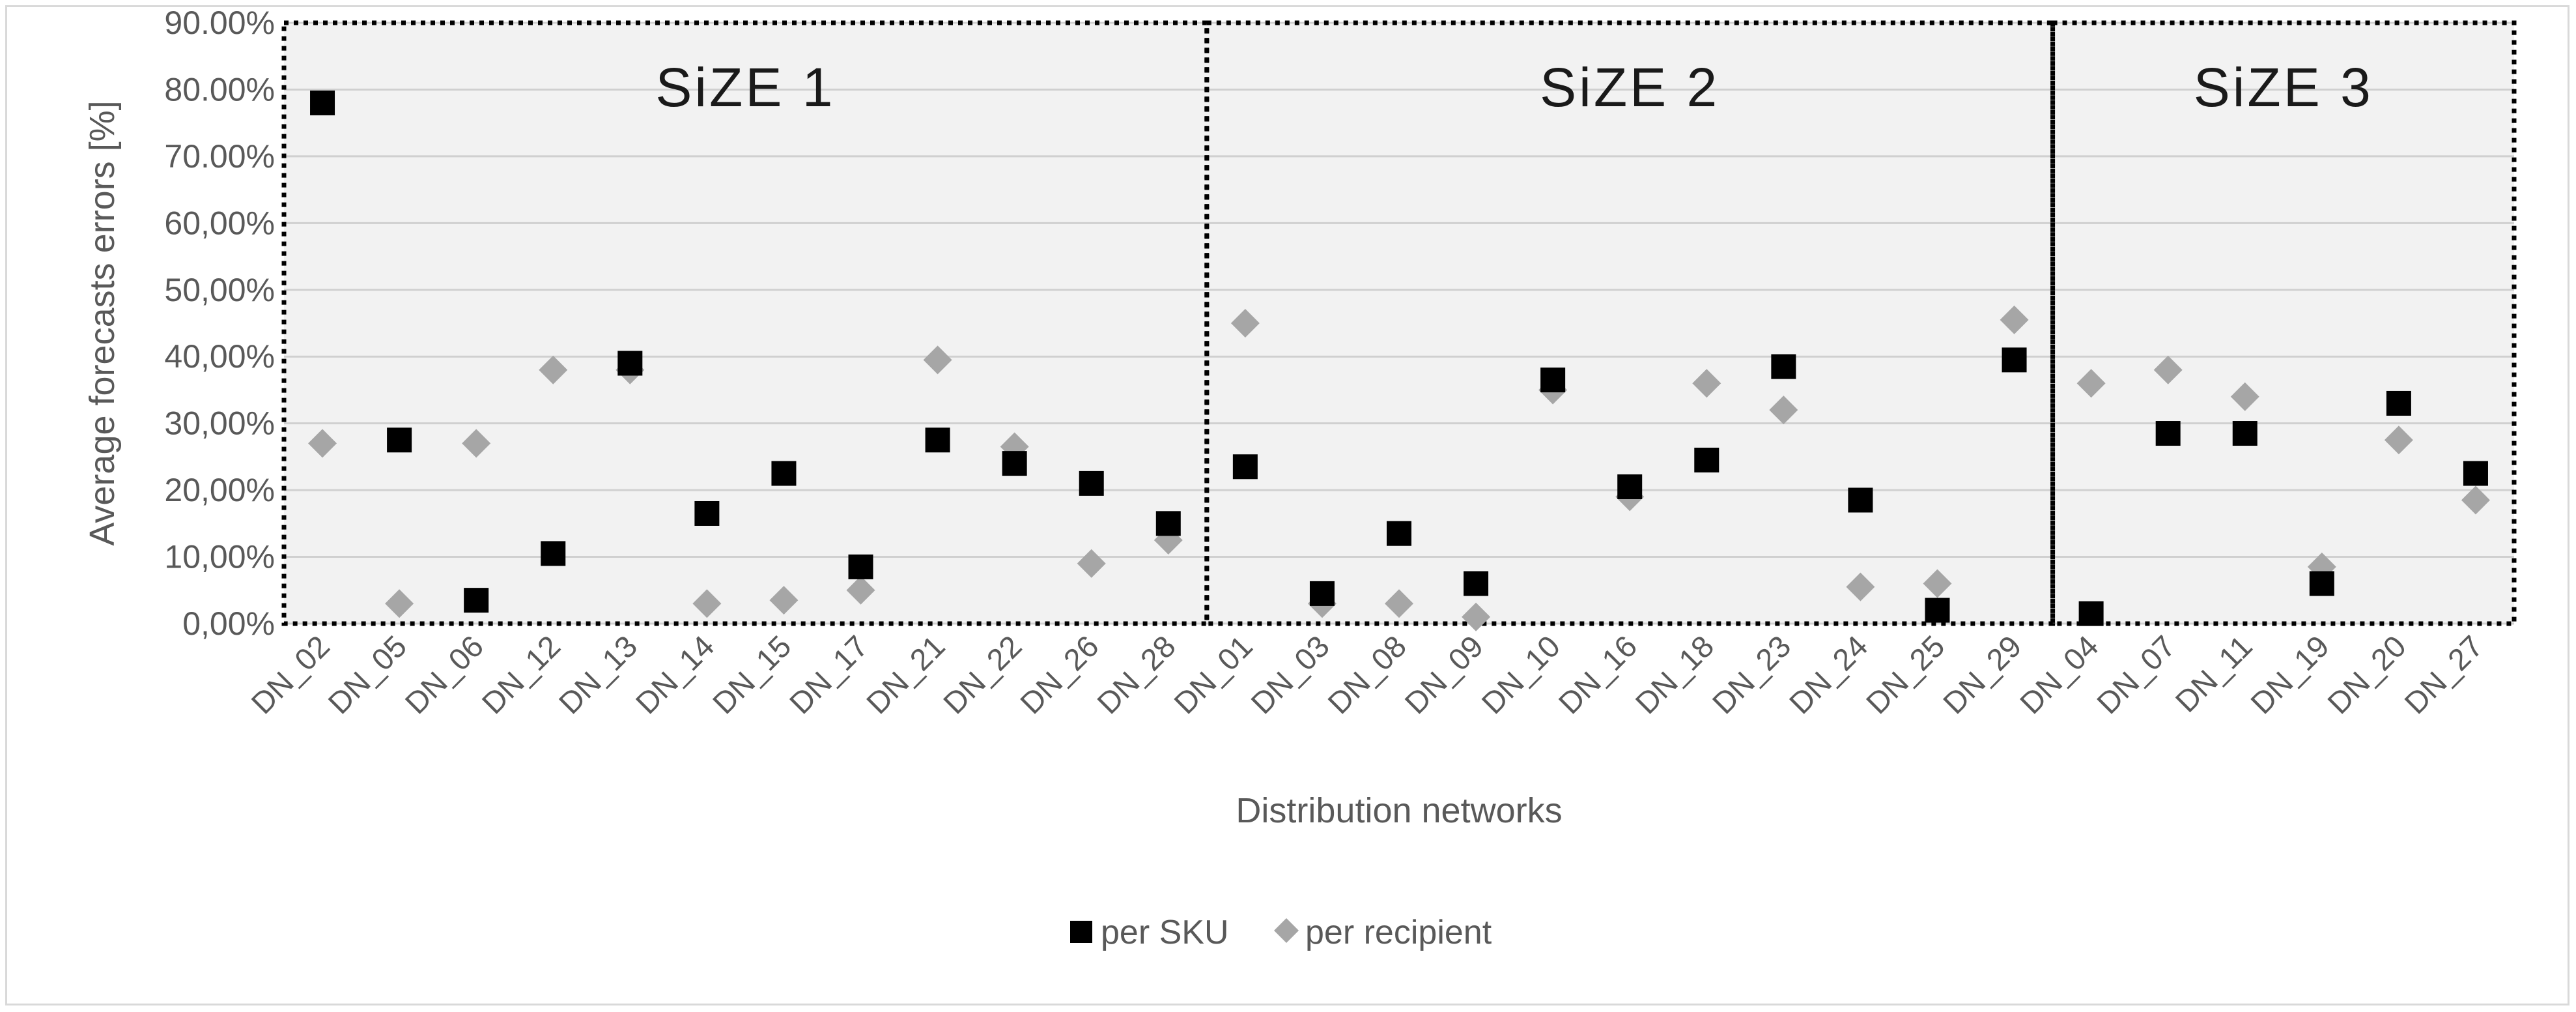  What do you see at coordinates (982, 675) in the screenshot?
I see `x-tick-label: DN_22` at bounding box center [982, 675].